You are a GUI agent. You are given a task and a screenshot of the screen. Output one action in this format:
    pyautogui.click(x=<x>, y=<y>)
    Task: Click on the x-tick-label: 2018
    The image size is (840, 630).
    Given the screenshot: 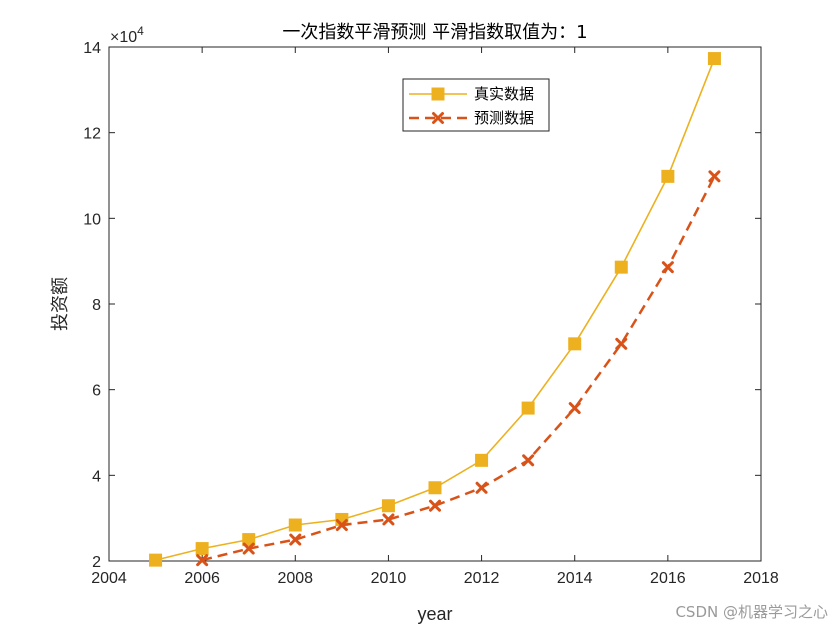 What is the action you would take?
    pyautogui.click(x=761, y=578)
    